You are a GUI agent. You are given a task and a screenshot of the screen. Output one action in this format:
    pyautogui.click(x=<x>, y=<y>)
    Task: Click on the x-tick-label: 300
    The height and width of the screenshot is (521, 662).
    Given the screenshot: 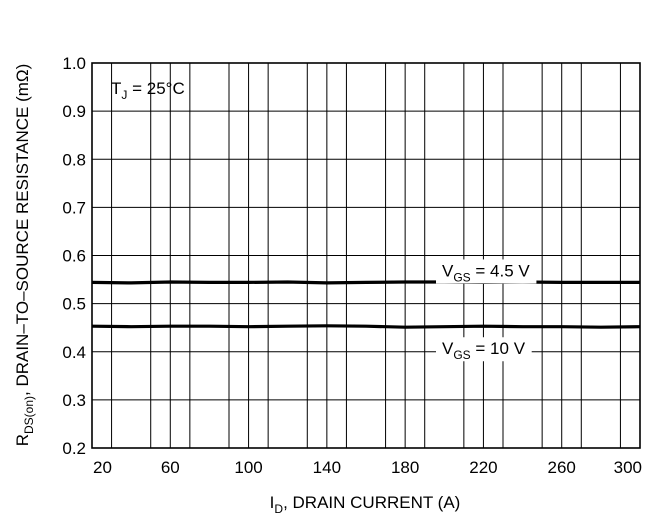 What is the action you would take?
    pyautogui.click(x=628, y=467)
    